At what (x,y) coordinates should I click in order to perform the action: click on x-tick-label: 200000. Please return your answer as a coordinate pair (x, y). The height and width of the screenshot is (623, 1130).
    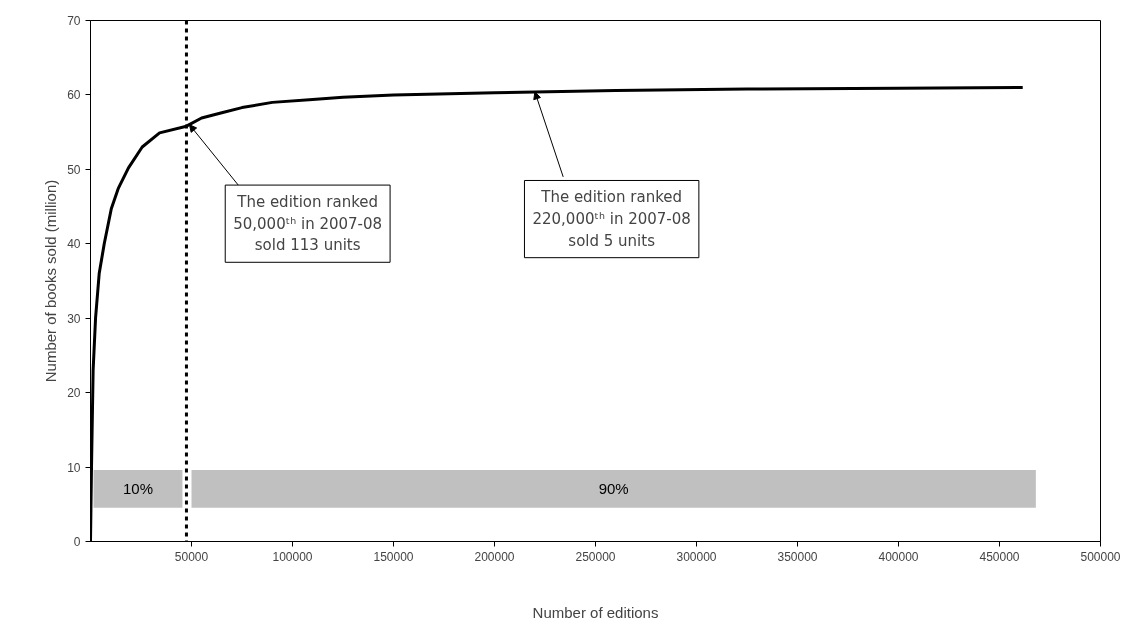
    Looking at the image, I should click on (494, 556).